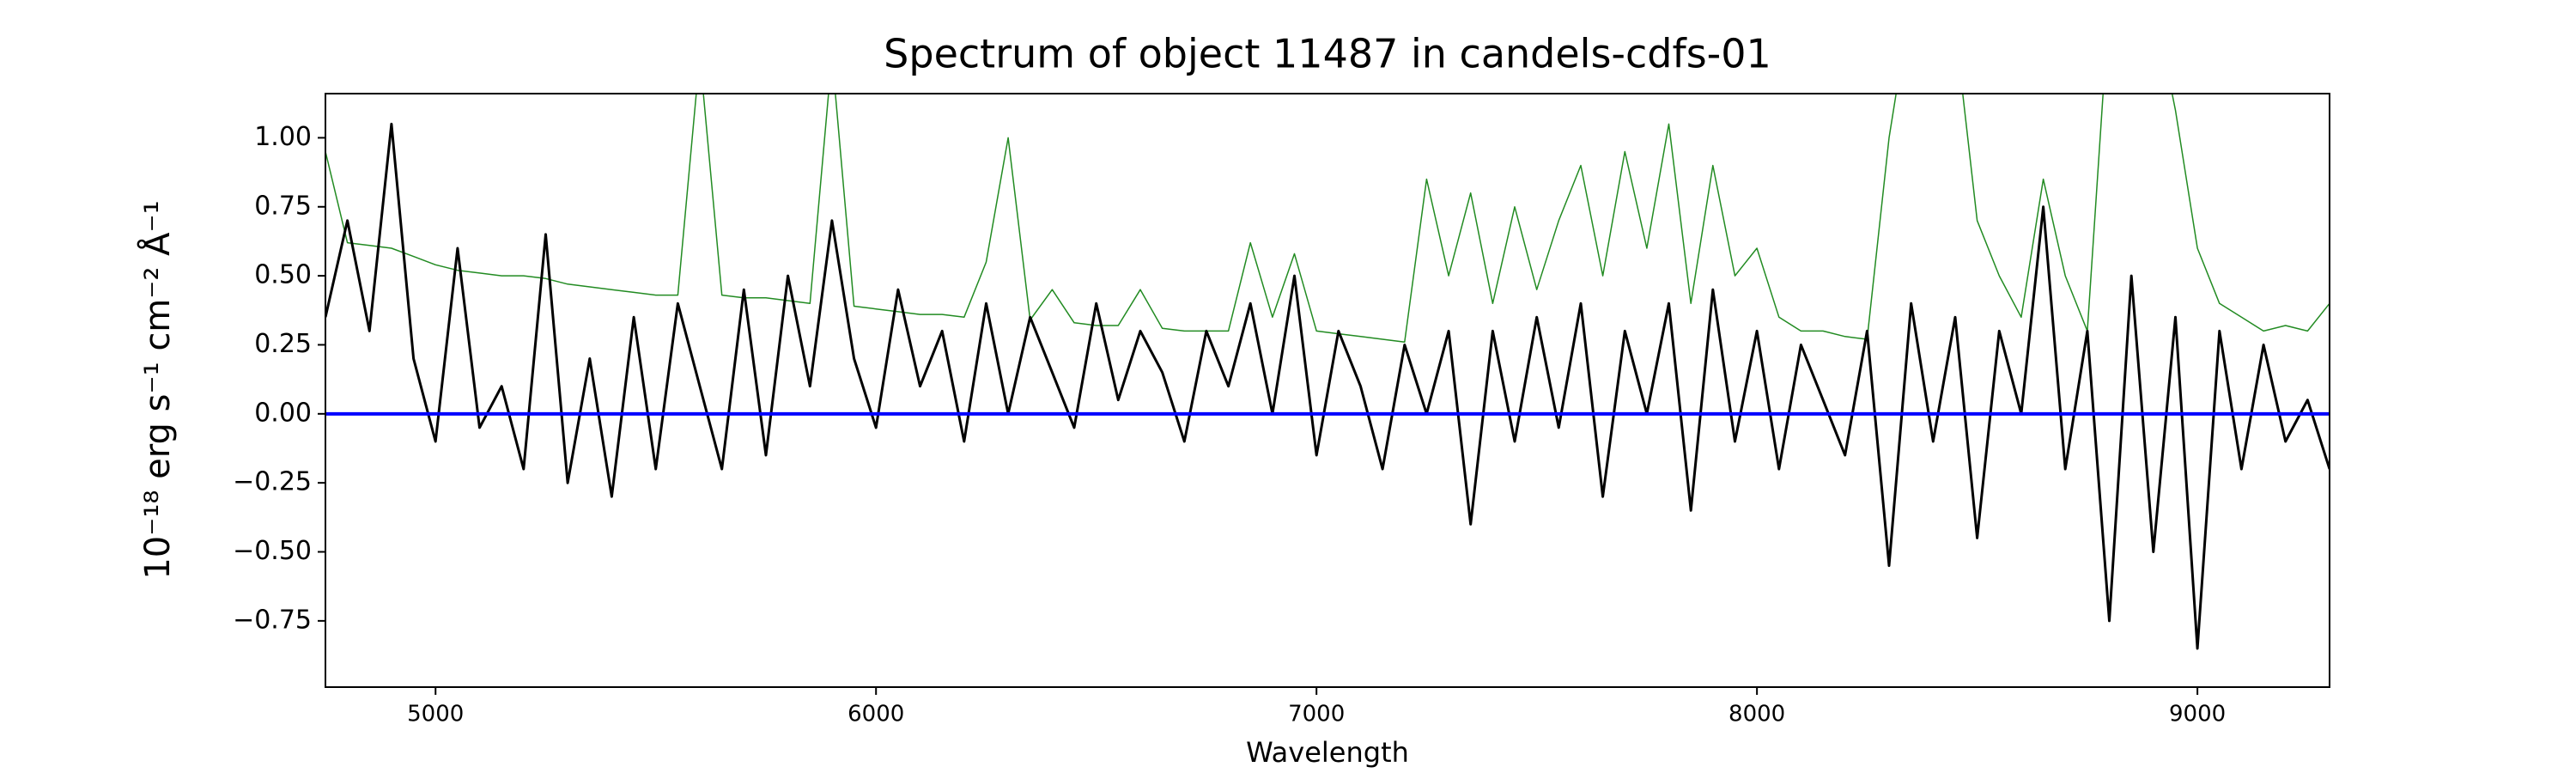  Describe the element at coordinates (283, 275) in the screenshot. I see `y-tick-label: 0.50` at that location.